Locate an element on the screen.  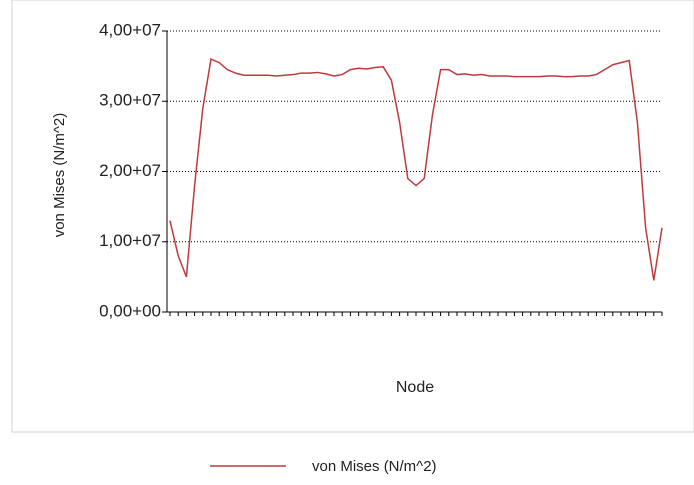
y-tick-label: 0,00+00 is located at coordinates (130, 310).